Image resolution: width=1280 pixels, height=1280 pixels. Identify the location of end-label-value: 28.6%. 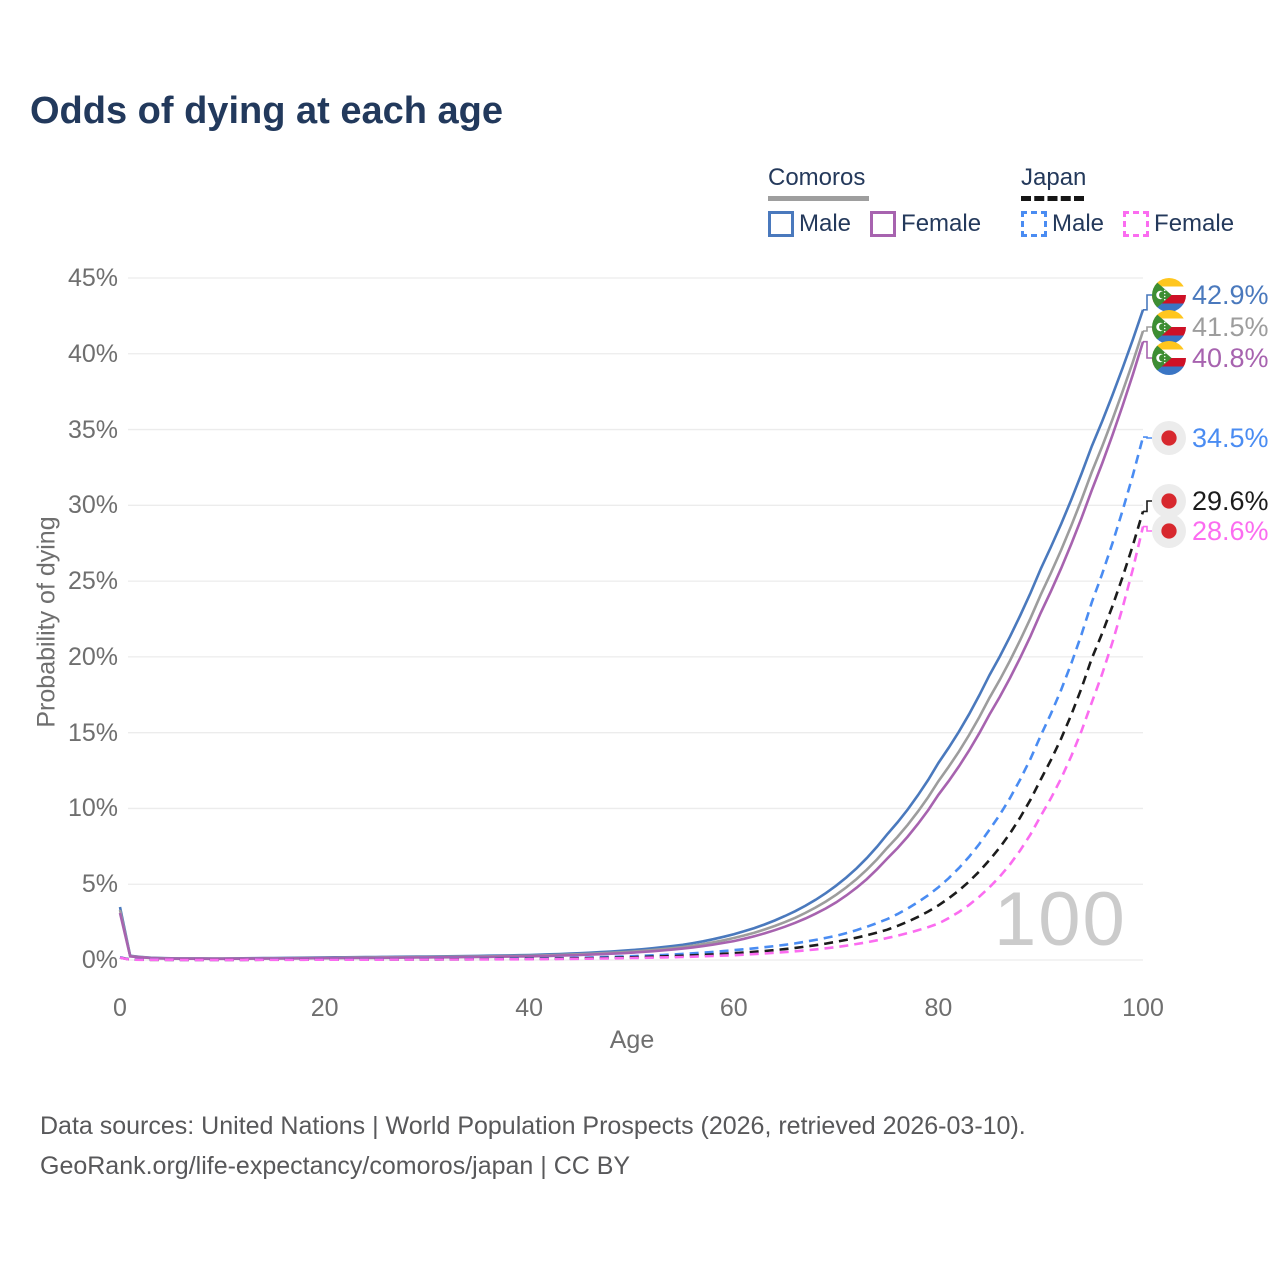
(1230, 530).